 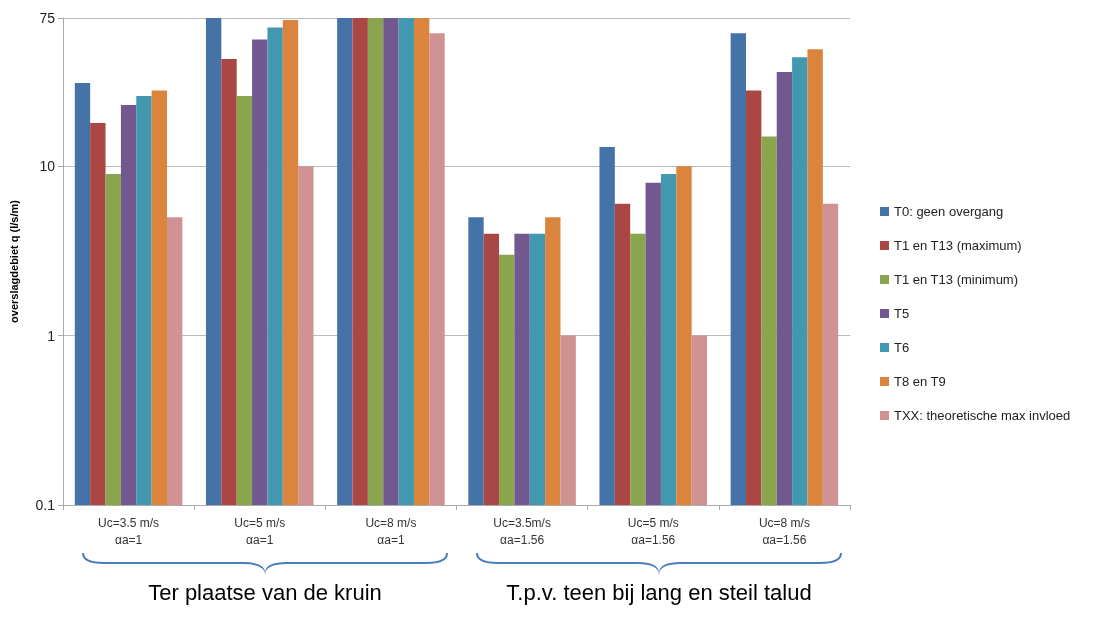 I want to click on text: T.p.v. teen bij lang en steil talud, so click(x=659, y=593).